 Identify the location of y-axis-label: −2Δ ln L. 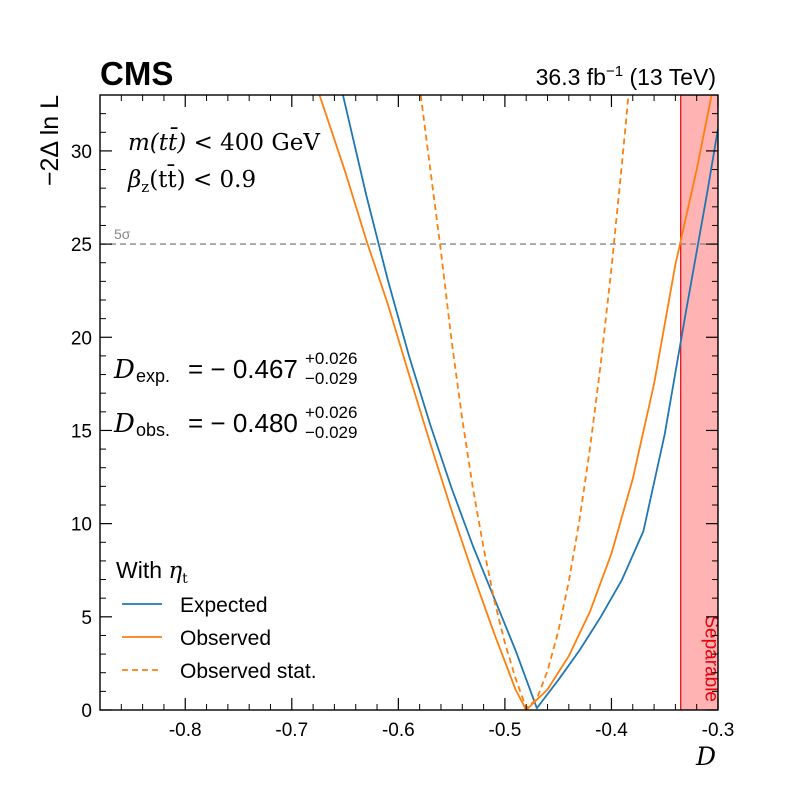
(50, 140).